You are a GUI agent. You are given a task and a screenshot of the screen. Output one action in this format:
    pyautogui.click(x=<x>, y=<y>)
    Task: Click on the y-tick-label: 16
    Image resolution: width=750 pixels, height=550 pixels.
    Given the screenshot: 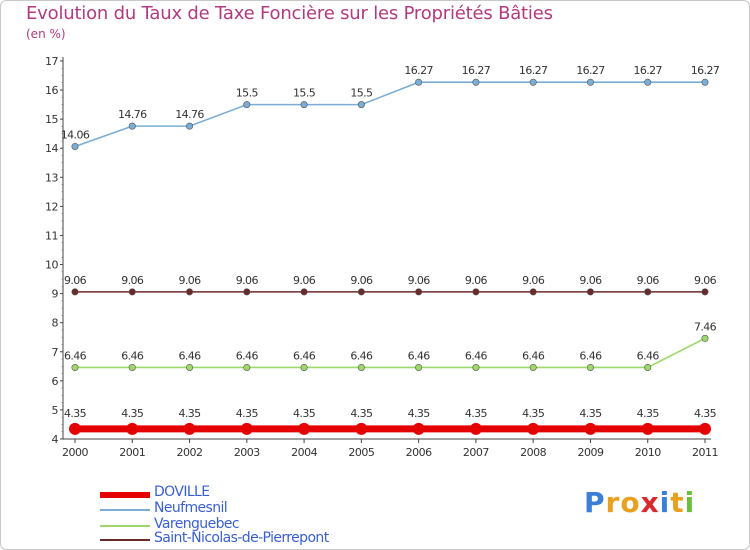 What is the action you would take?
    pyautogui.click(x=51, y=90)
    